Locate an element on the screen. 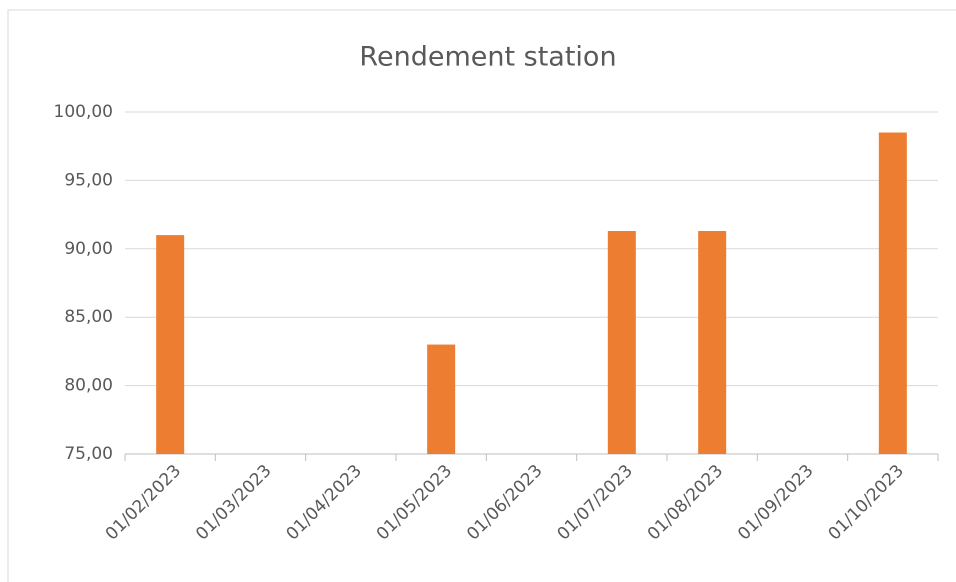 This screenshot has height=582, width=956. y-tick-label: 85,00 is located at coordinates (88, 317).